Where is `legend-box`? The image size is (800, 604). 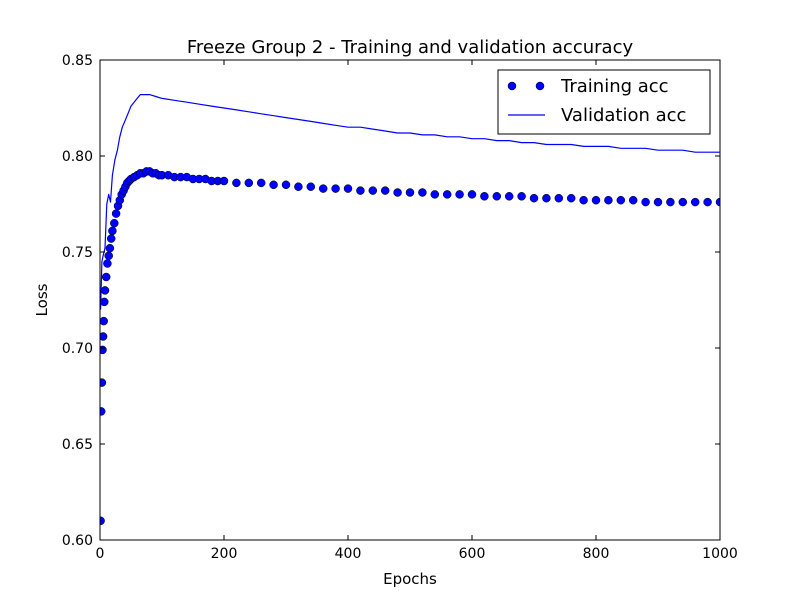
legend-box is located at coordinates (604, 102).